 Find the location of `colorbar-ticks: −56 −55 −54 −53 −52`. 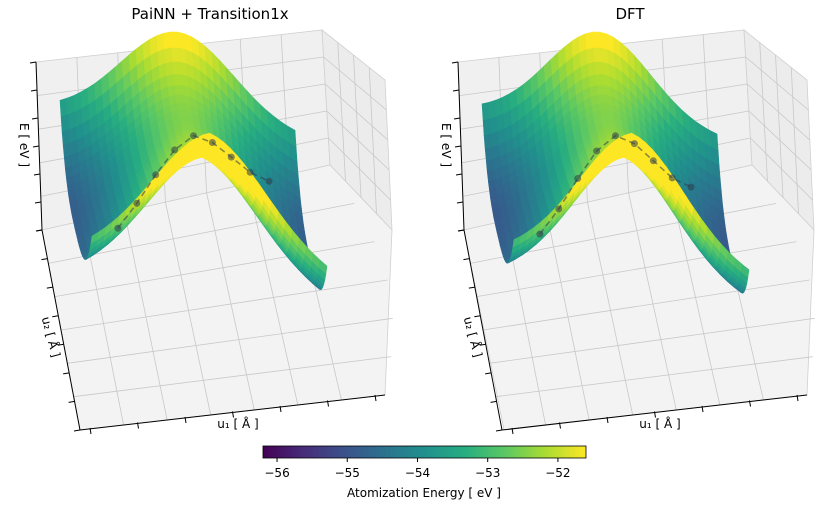

colorbar-ticks: −56 −55 −54 −53 −52 is located at coordinates (417, 469).